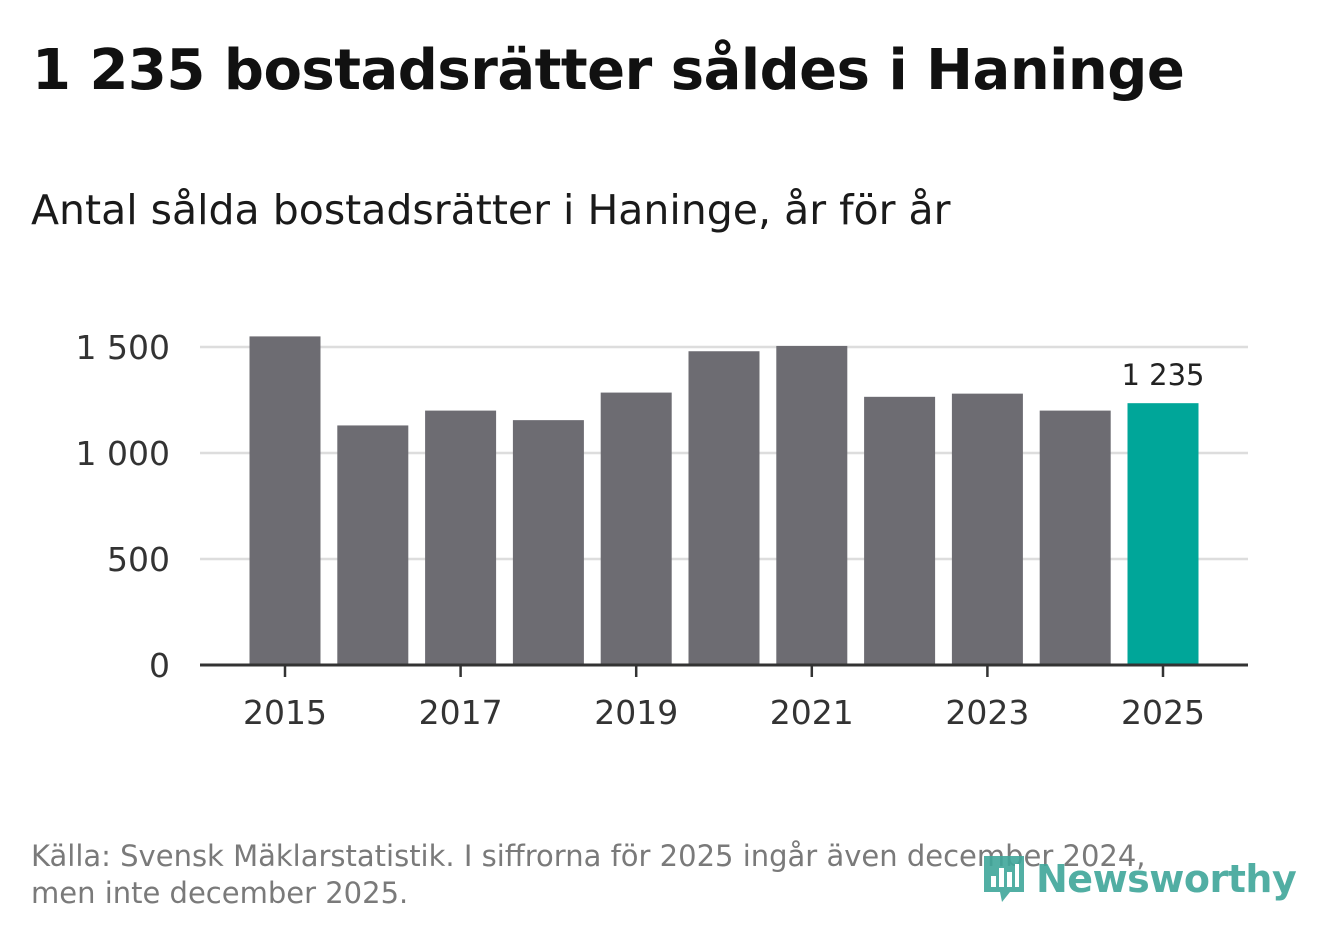 This screenshot has height=939, width=1322. I want to click on source-note-line-2: men inte december 2025., so click(220, 893).